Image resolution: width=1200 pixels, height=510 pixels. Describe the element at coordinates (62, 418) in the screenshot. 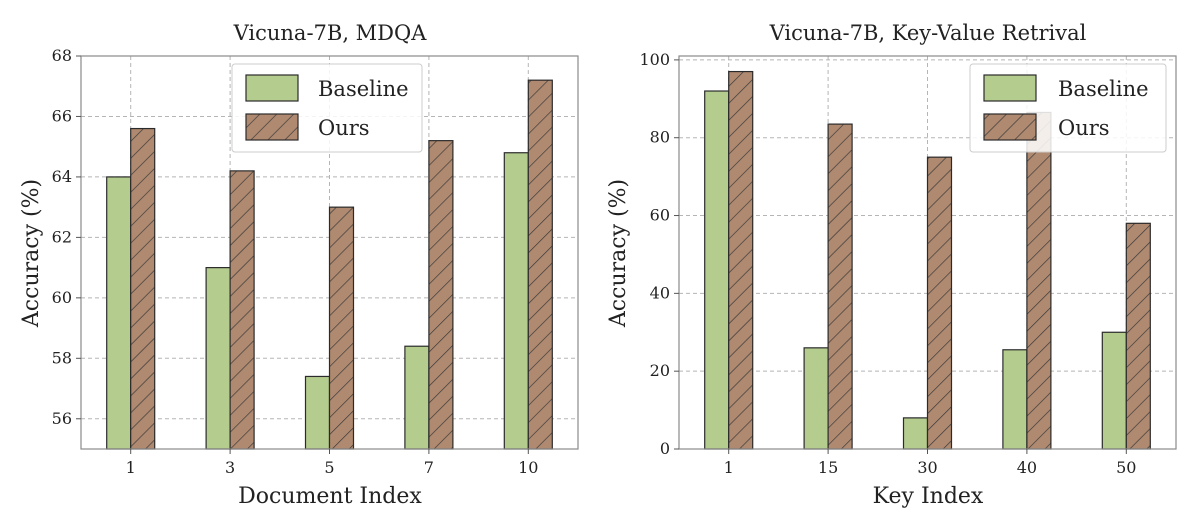

I see `y-tick-label: 56` at that location.